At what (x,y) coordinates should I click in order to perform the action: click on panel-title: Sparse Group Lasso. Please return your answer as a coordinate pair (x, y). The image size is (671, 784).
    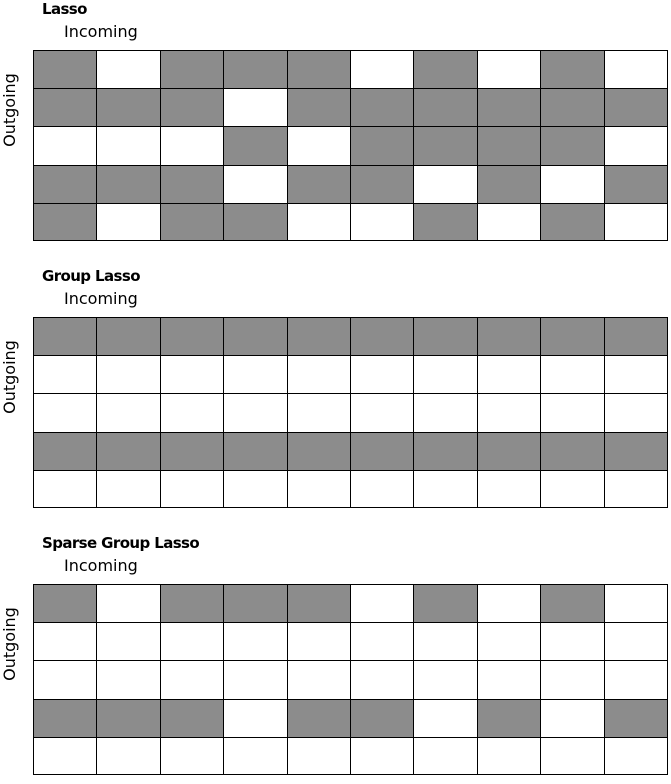
    Looking at the image, I should click on (121, 543).